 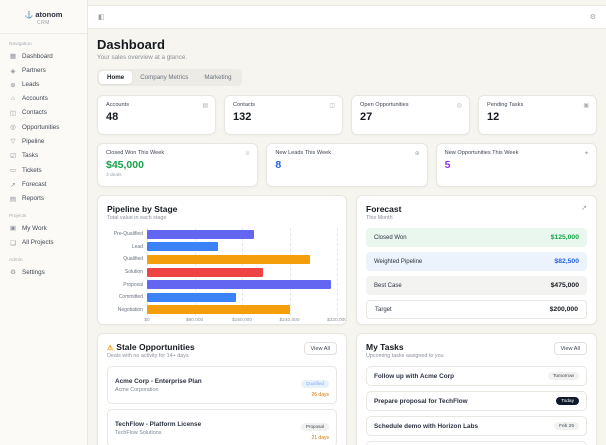 I want to click on chart-category-label: Committed, so click(x=130, y=297).